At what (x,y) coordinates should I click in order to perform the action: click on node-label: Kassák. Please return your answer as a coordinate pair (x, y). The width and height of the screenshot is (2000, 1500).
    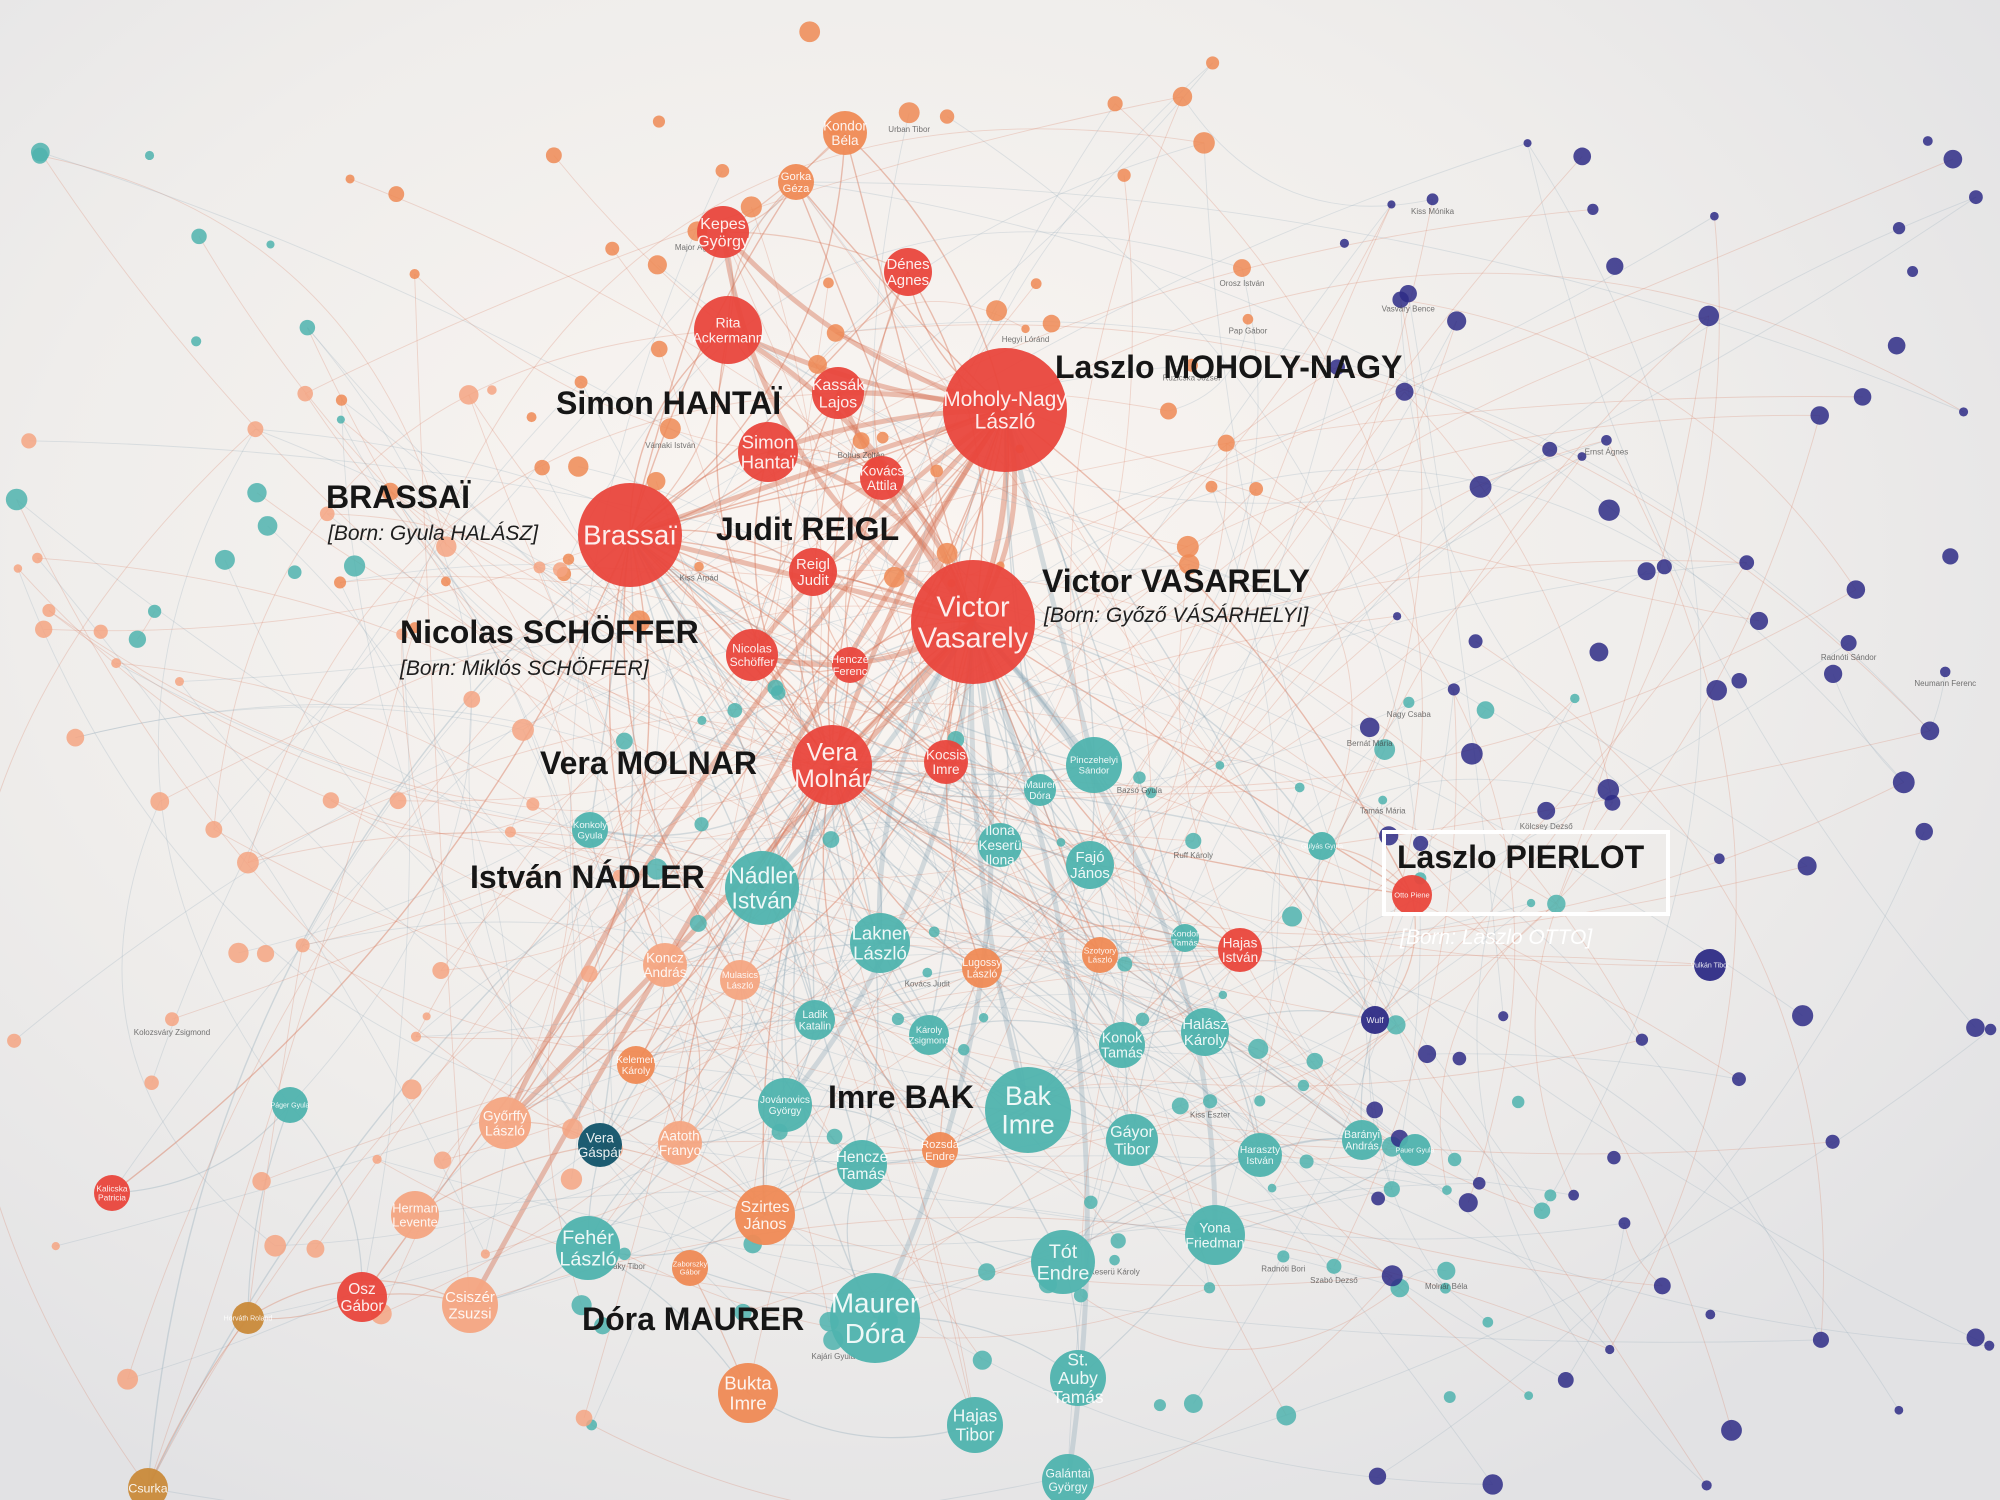
    Looking at the image, I should click on (839, 385).